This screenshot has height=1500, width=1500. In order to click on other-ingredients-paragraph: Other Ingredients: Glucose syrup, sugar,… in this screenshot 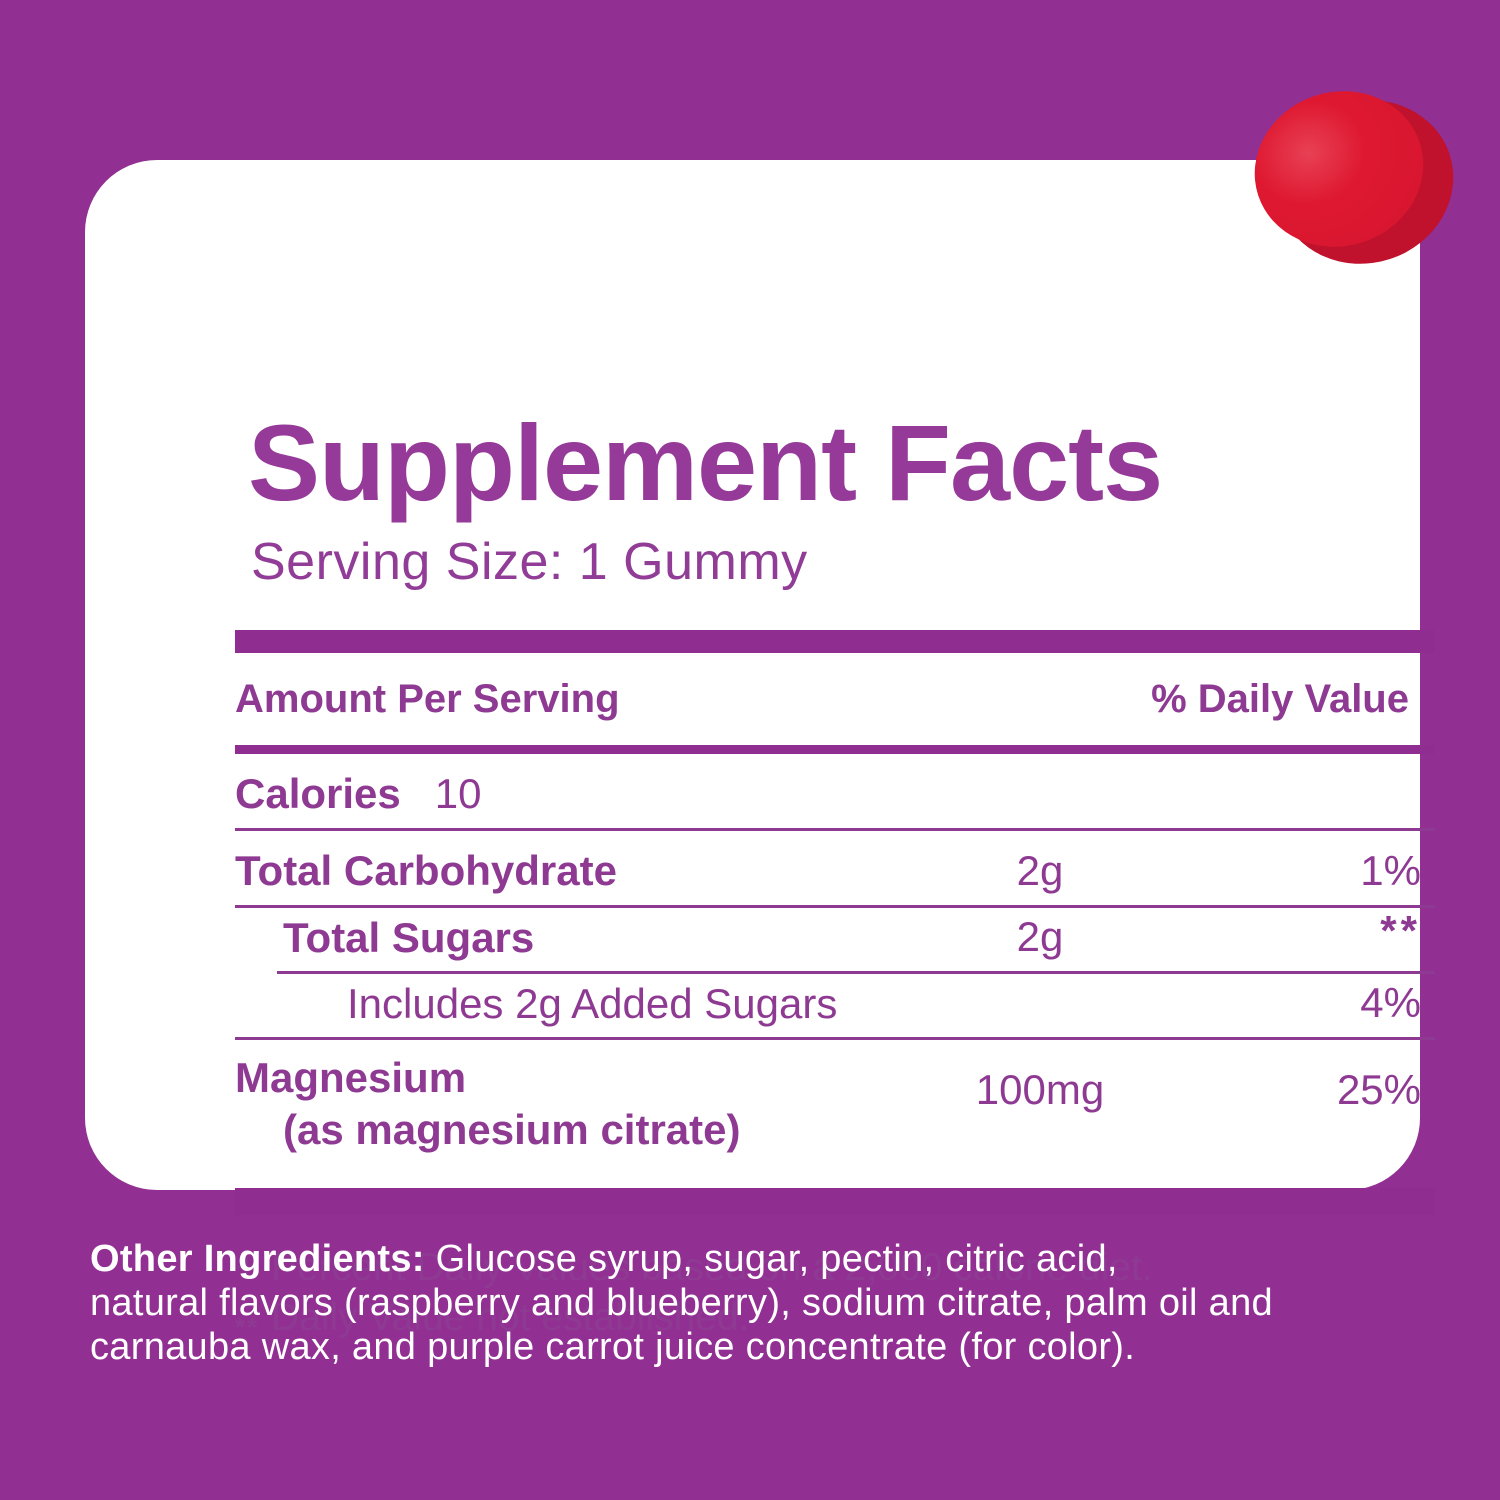, I will do `click(730, 1303)`.